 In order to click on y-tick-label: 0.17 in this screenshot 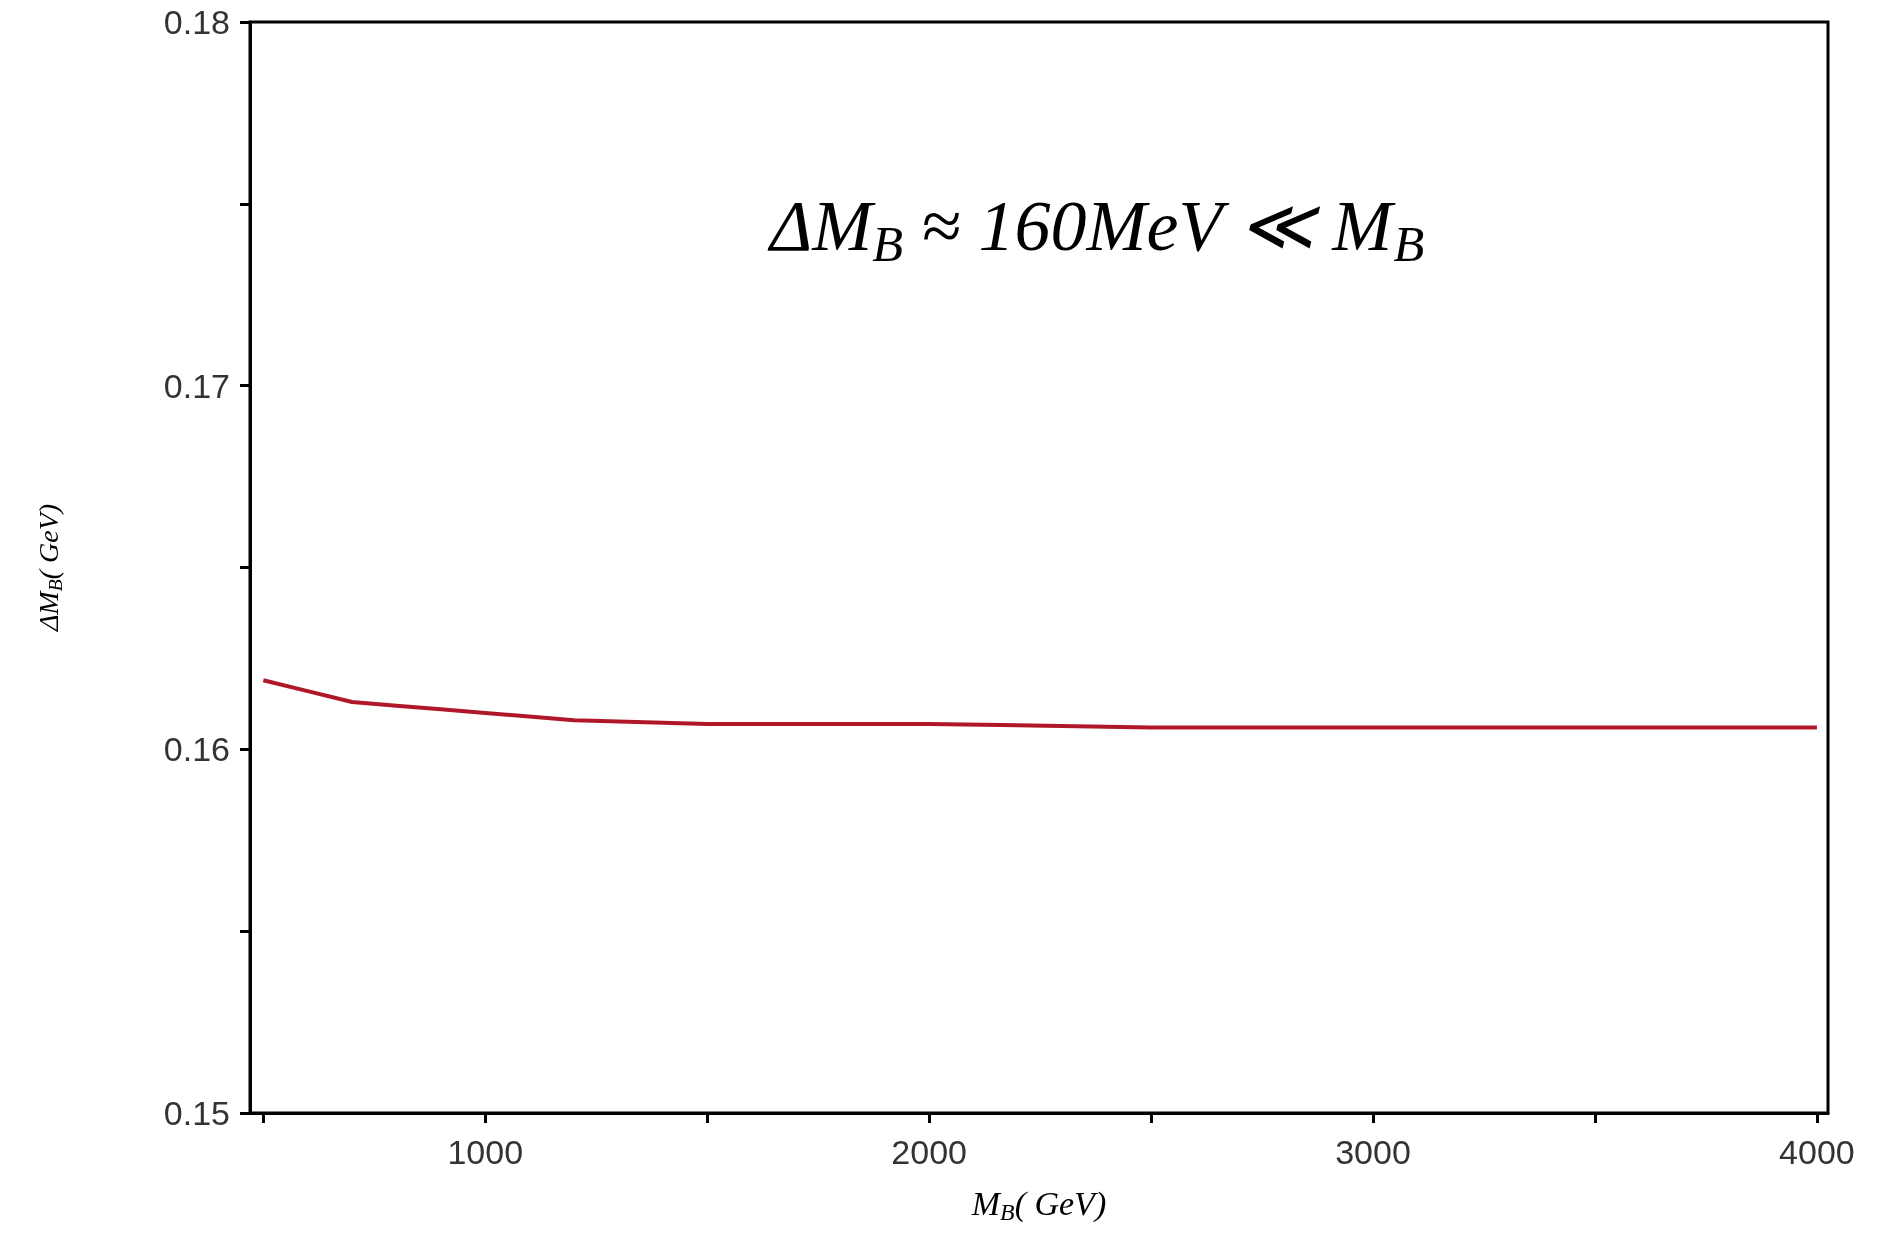, I will do `click(196, 385)`.